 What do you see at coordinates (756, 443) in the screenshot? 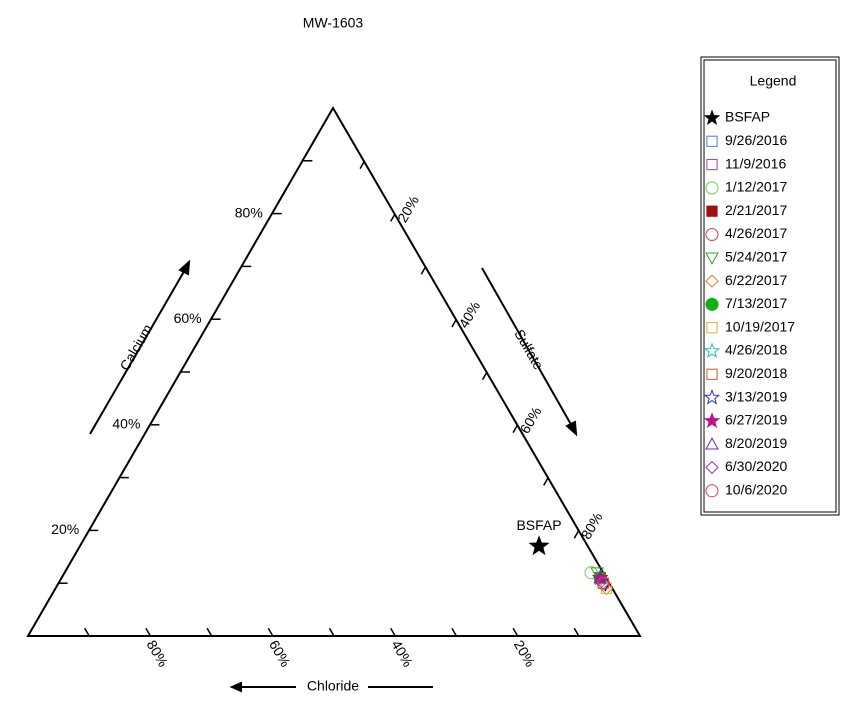
I see `legend-label: 8/20/2019` at bounding box center [756, 443].